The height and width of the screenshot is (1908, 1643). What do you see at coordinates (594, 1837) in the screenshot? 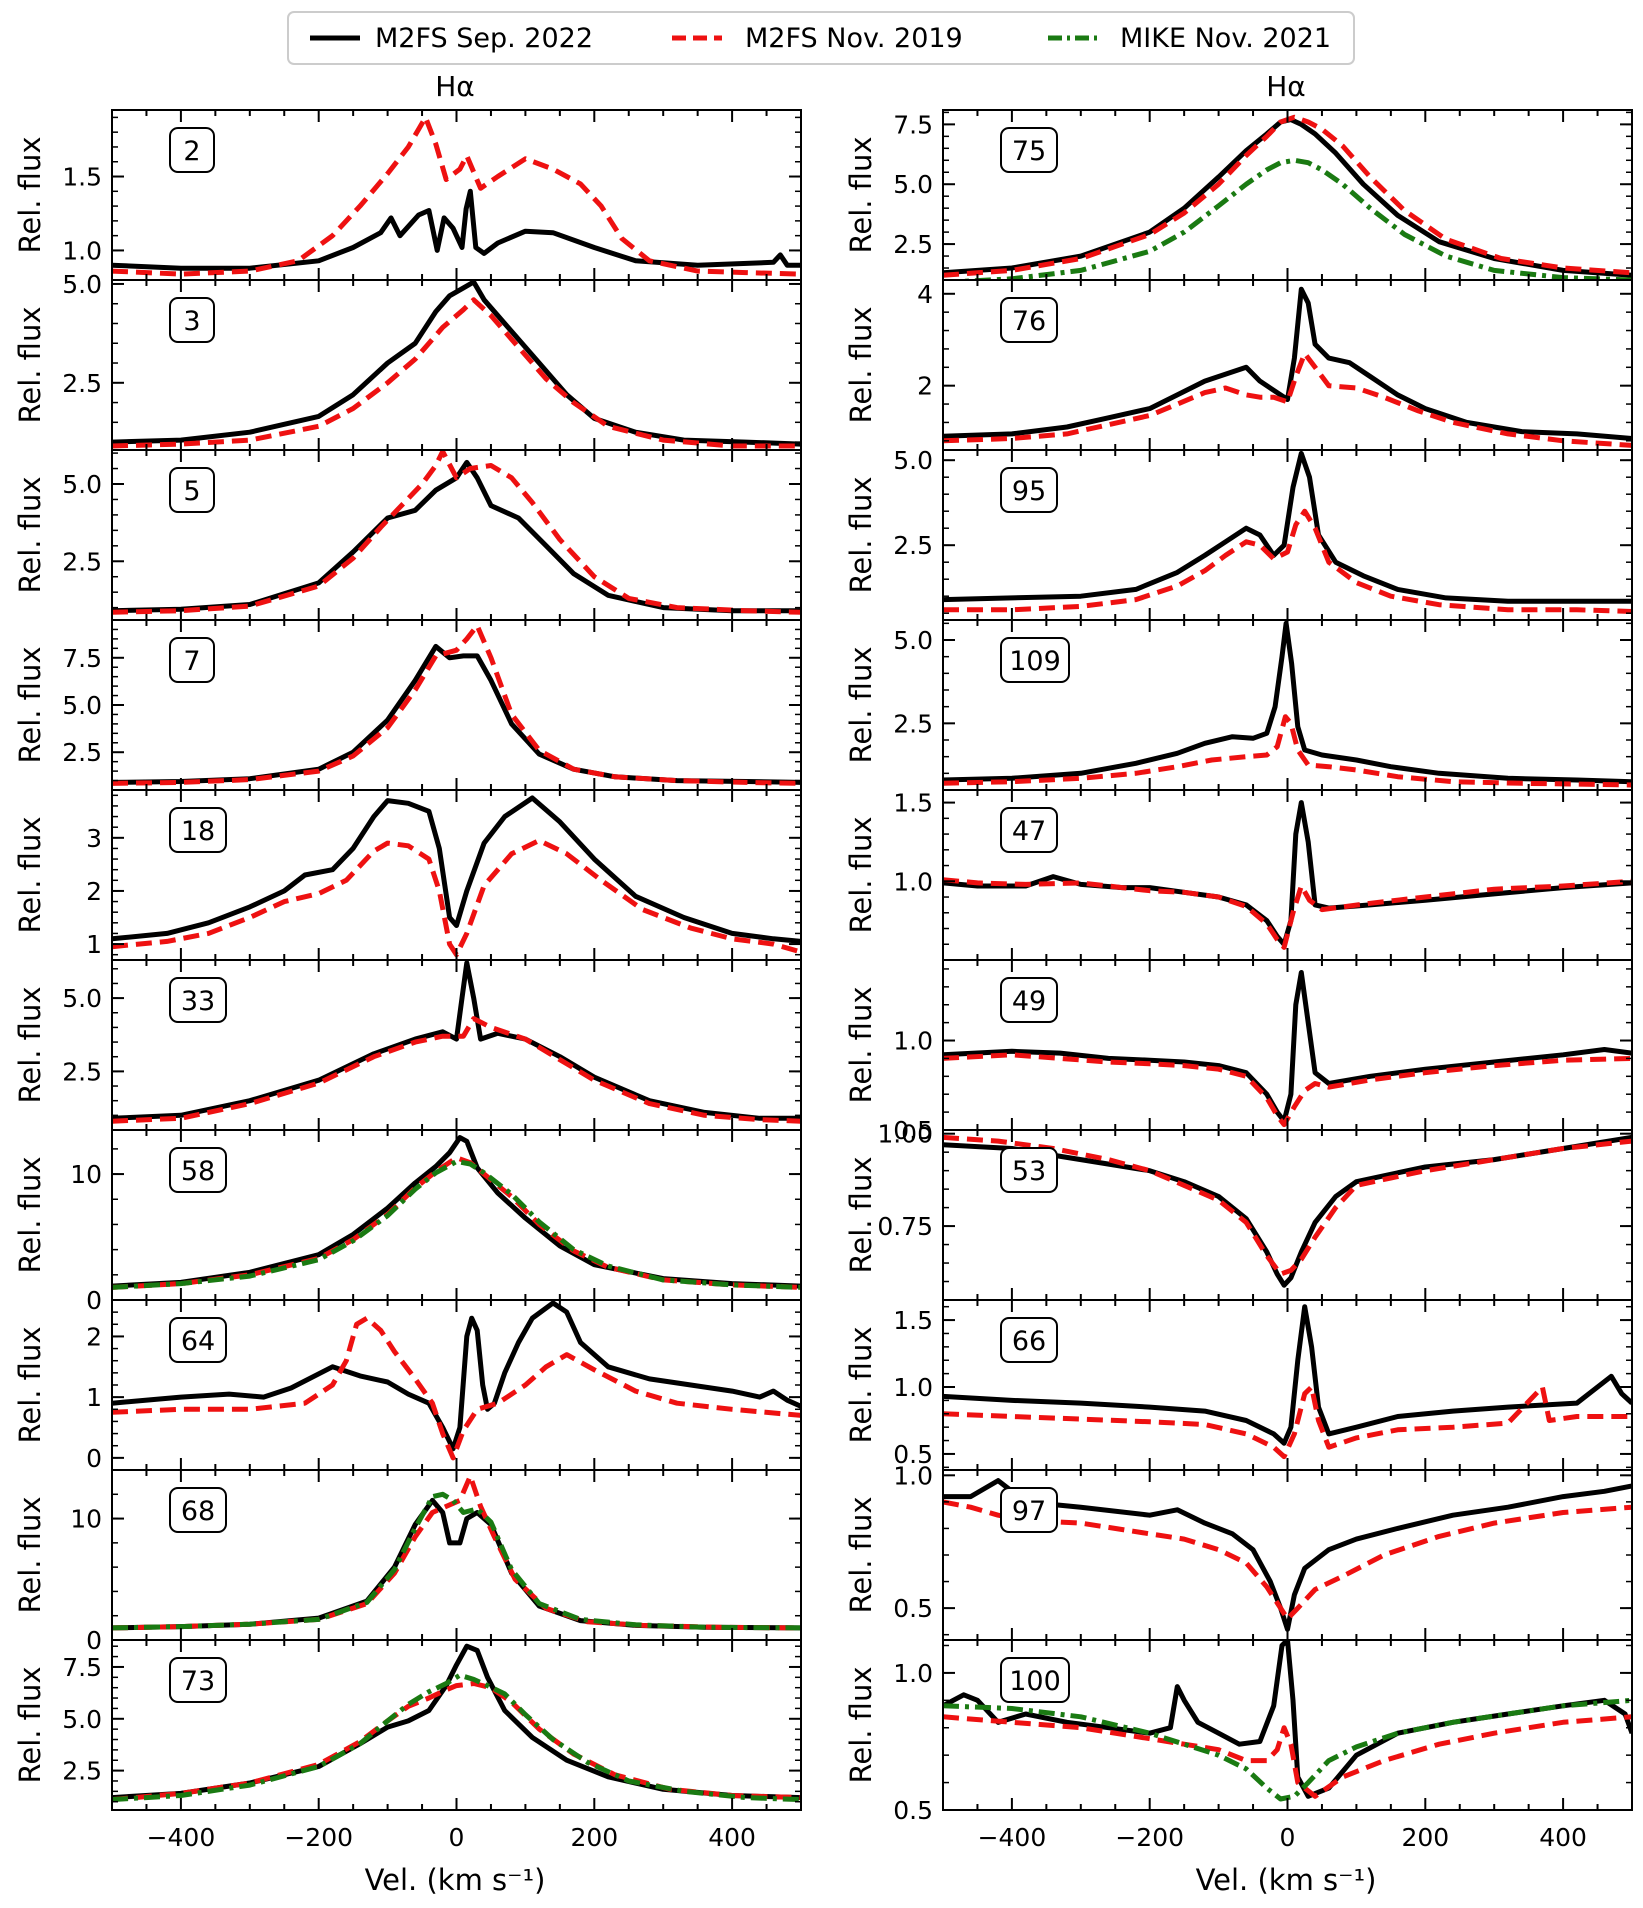
I see `x-tick-label-col0: 200` at bounding box center [594, 1837].